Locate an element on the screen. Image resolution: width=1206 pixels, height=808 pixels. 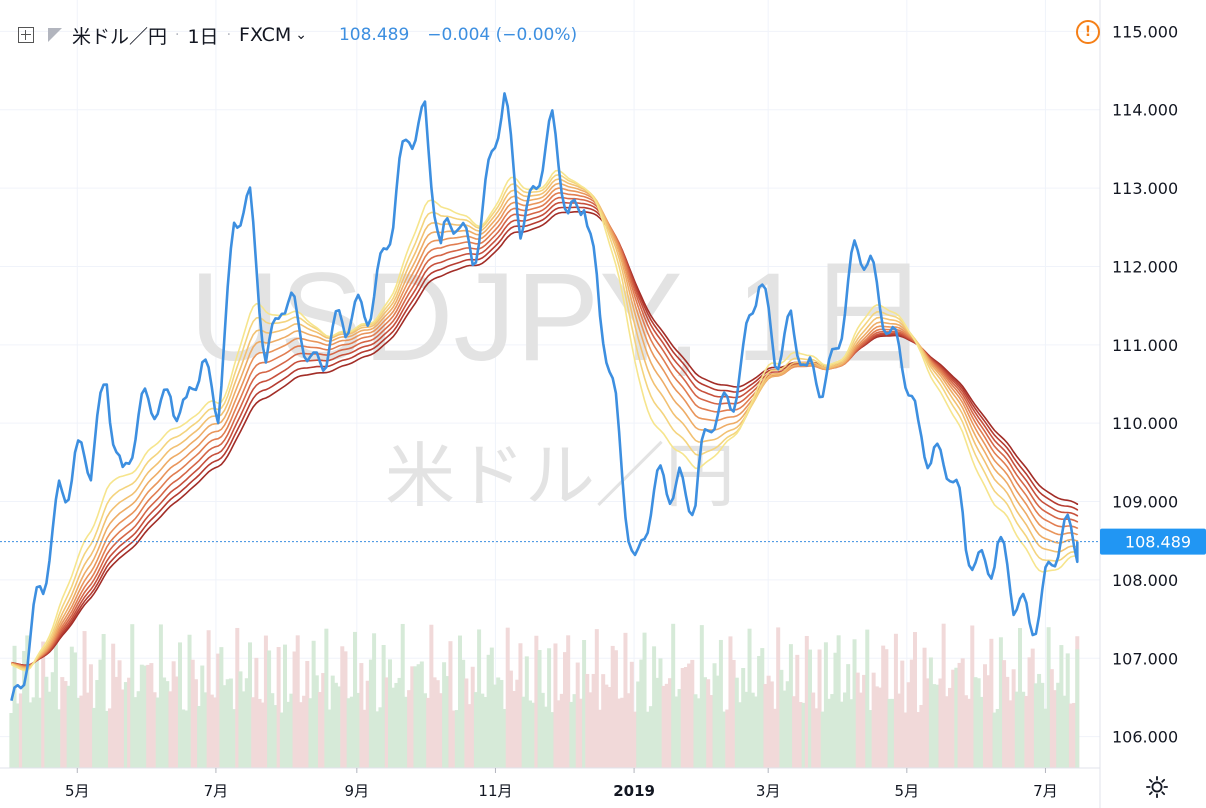
time-tick-label: 11月 is located at coordinates (495, 791).